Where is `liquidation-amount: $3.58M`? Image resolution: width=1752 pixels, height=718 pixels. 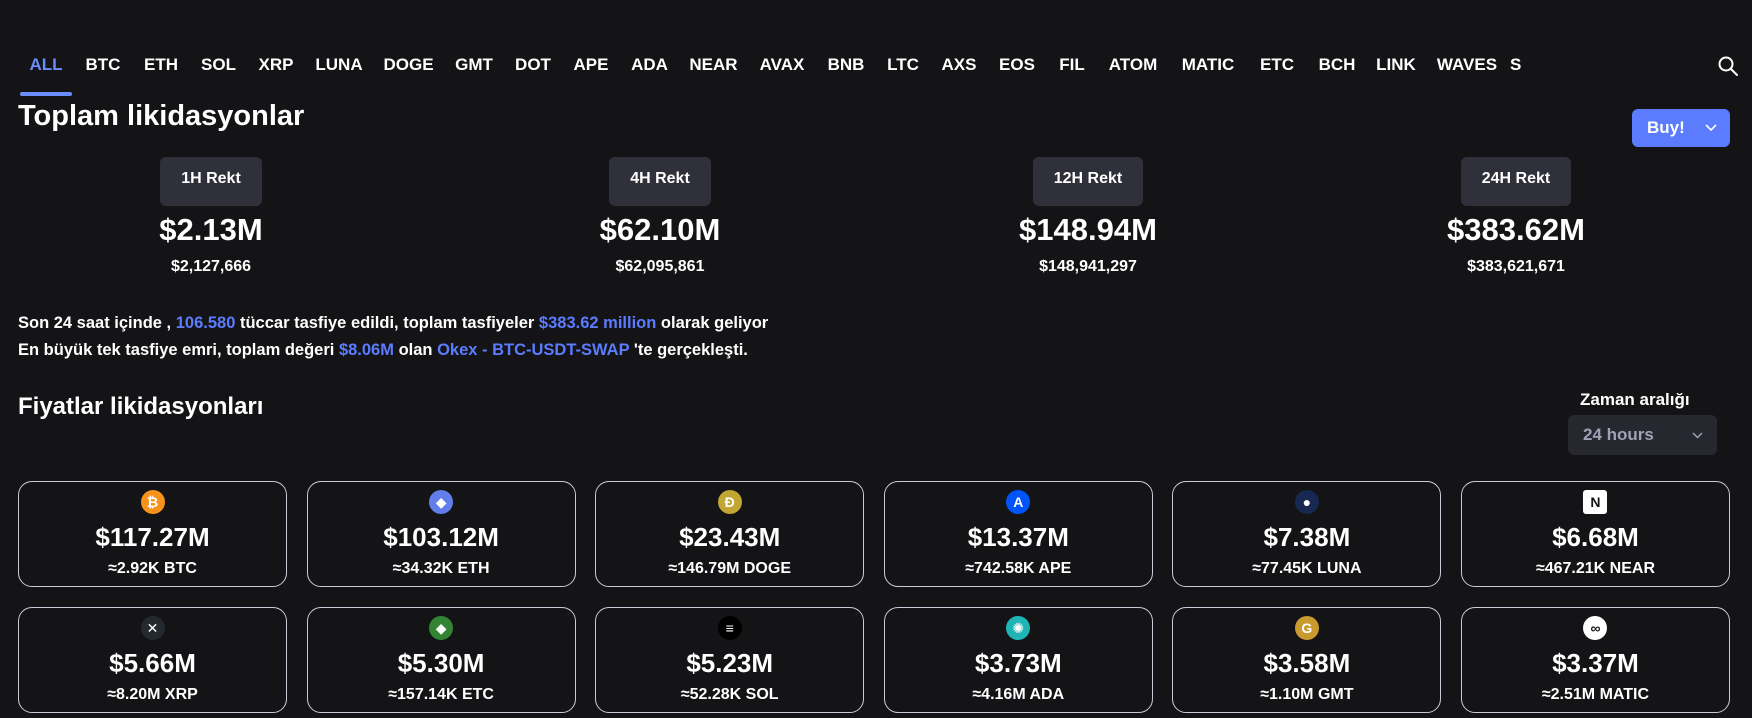 liquidation-amount: $3.58M is located at coordinates (1307, 663).